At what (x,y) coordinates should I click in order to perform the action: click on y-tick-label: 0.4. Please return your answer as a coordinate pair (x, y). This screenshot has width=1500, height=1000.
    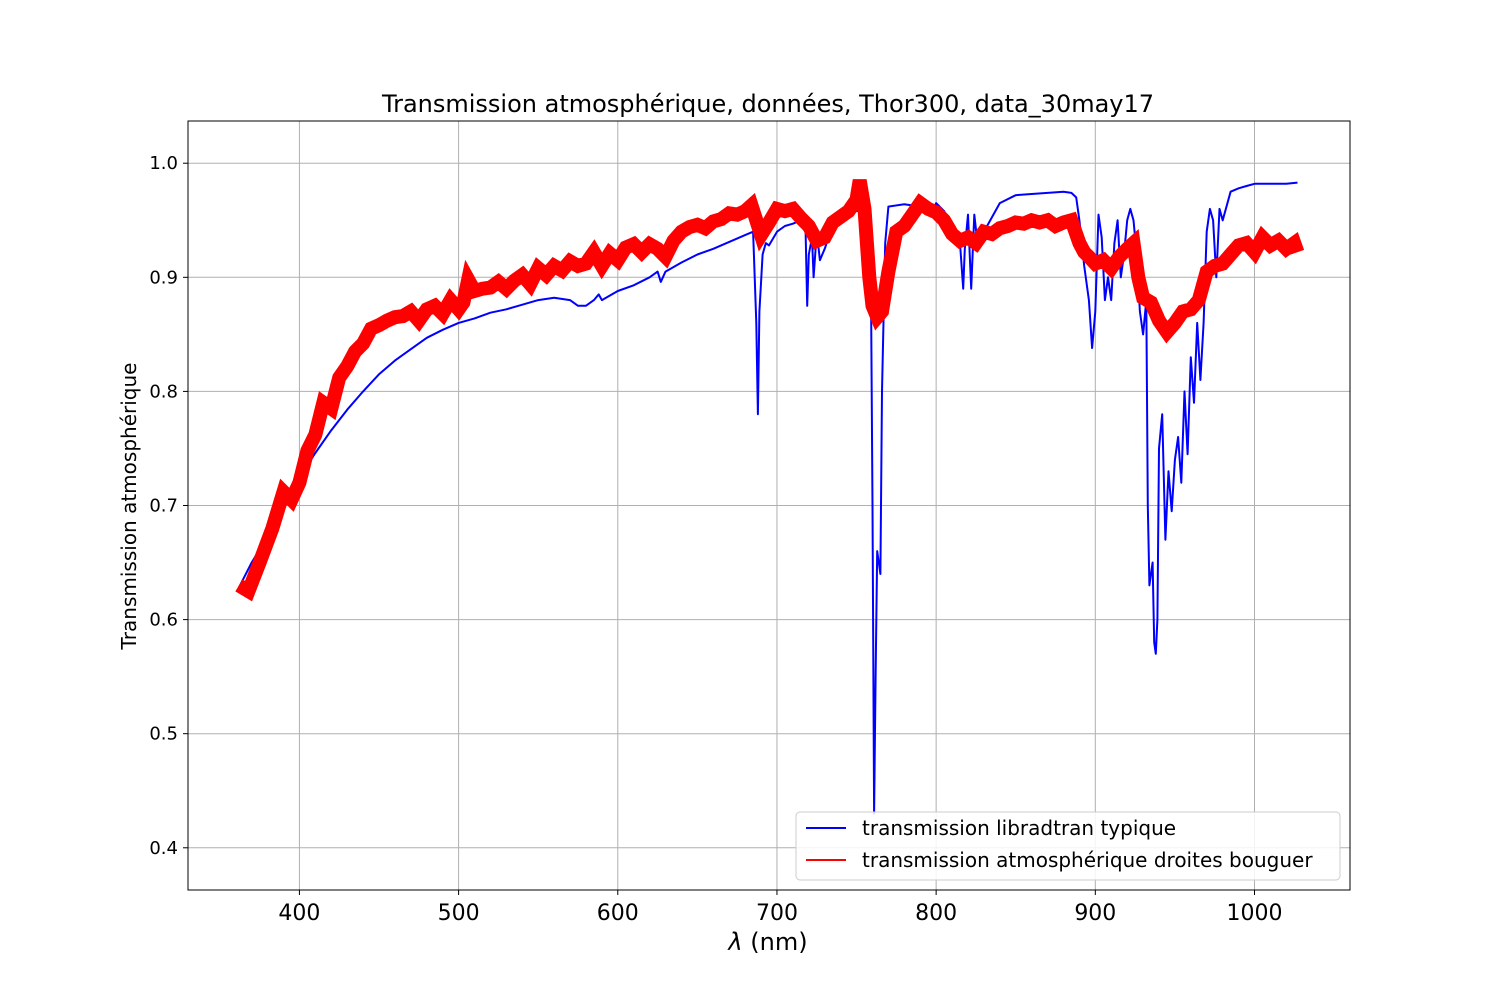
    Looking at the image, I should click on (163, 848).